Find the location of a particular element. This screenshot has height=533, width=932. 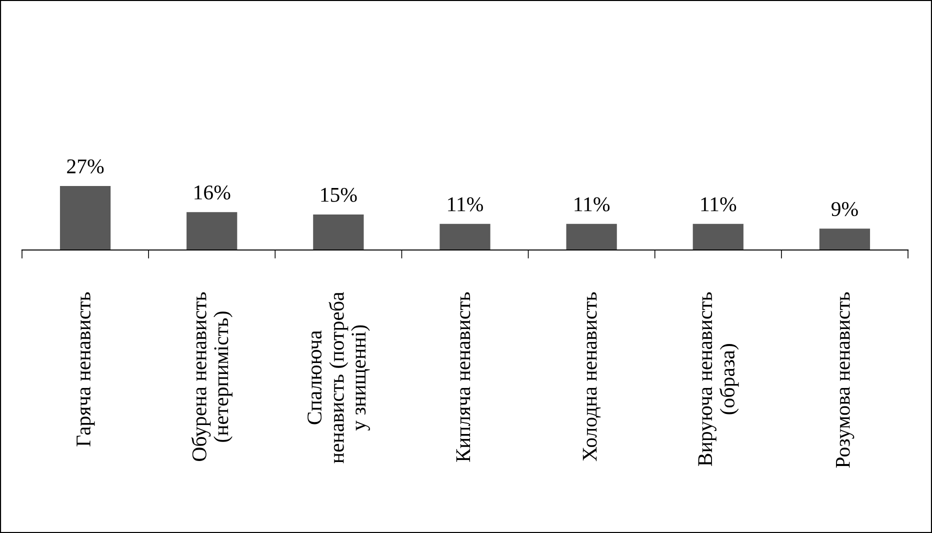

x-tick-label: Гаряча ненависть is located at coordinates (85, 369).